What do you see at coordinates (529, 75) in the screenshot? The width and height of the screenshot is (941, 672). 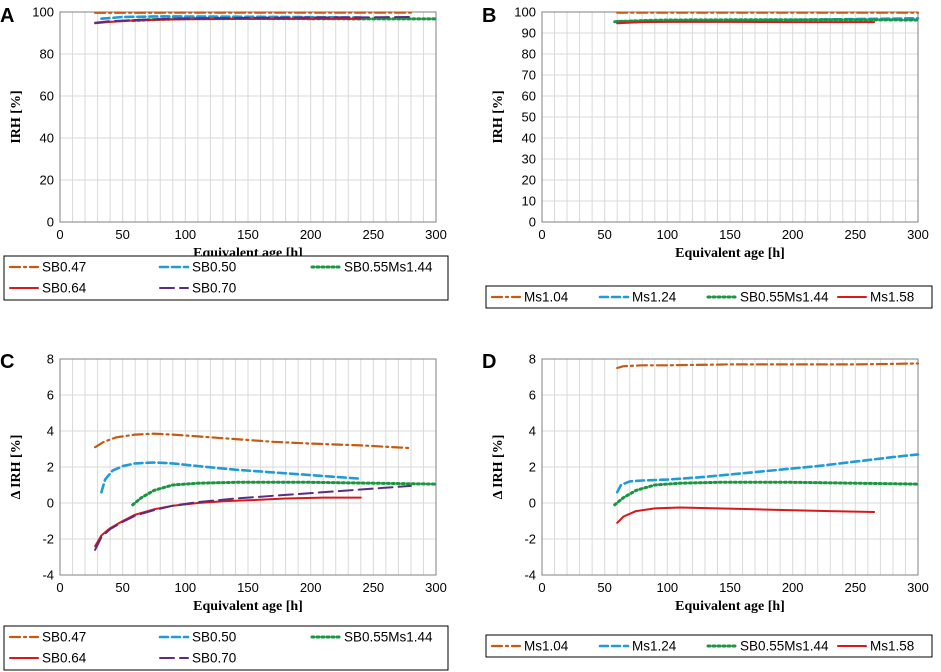 I see `y-tick-label: 70` at bounding box center [529, 75].